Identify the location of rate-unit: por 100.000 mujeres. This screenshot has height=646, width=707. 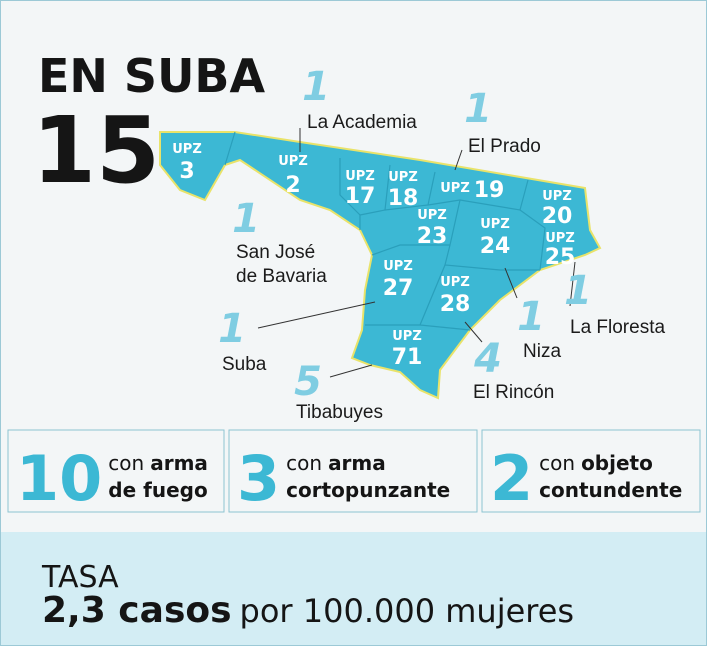
(407, 611).